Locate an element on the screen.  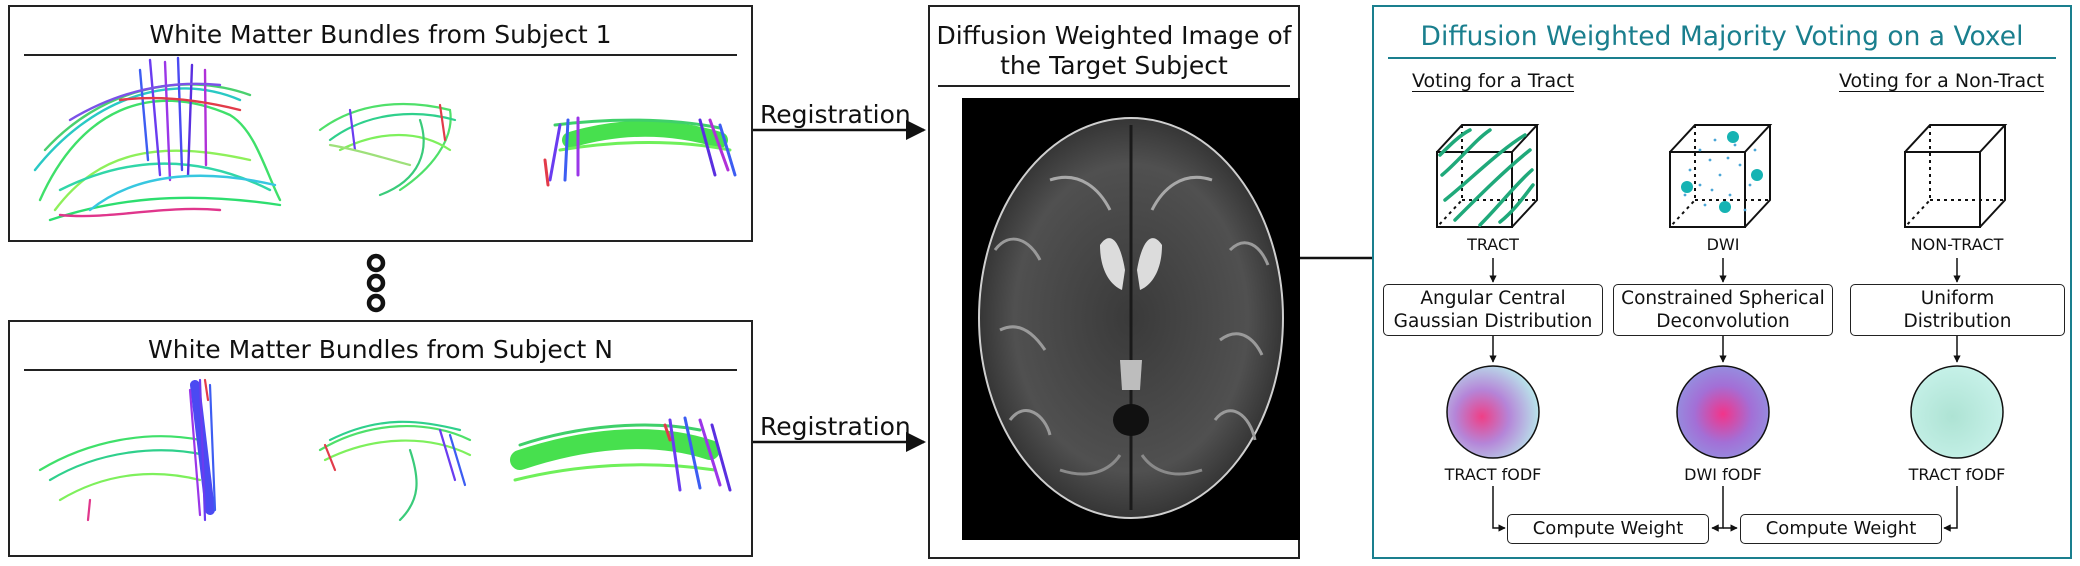
acg-line2: Gaussian Distribution is located at coordinates (1493, 321).